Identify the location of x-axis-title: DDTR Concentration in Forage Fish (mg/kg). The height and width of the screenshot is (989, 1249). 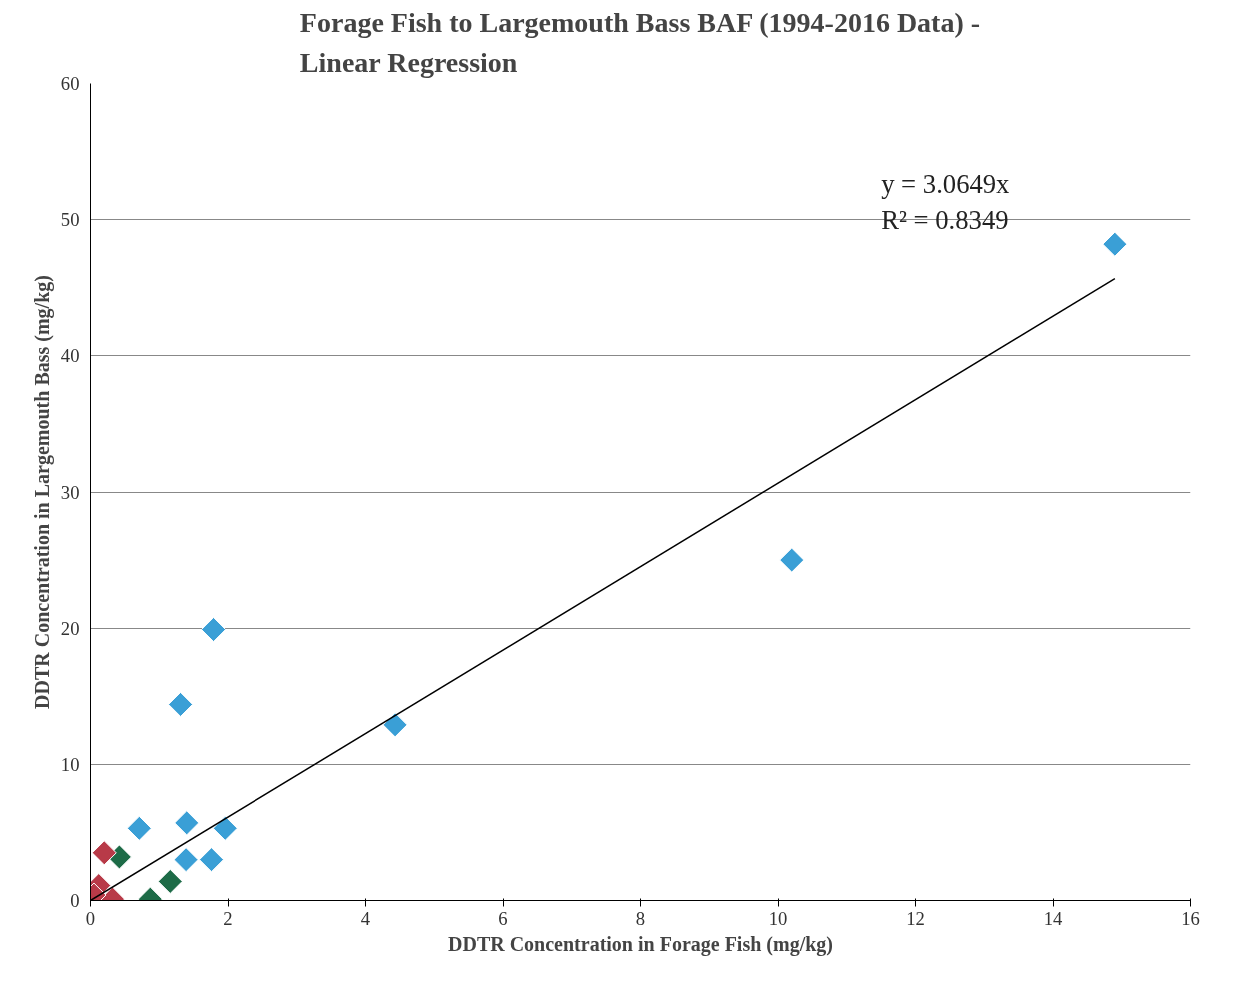
(640, 944).